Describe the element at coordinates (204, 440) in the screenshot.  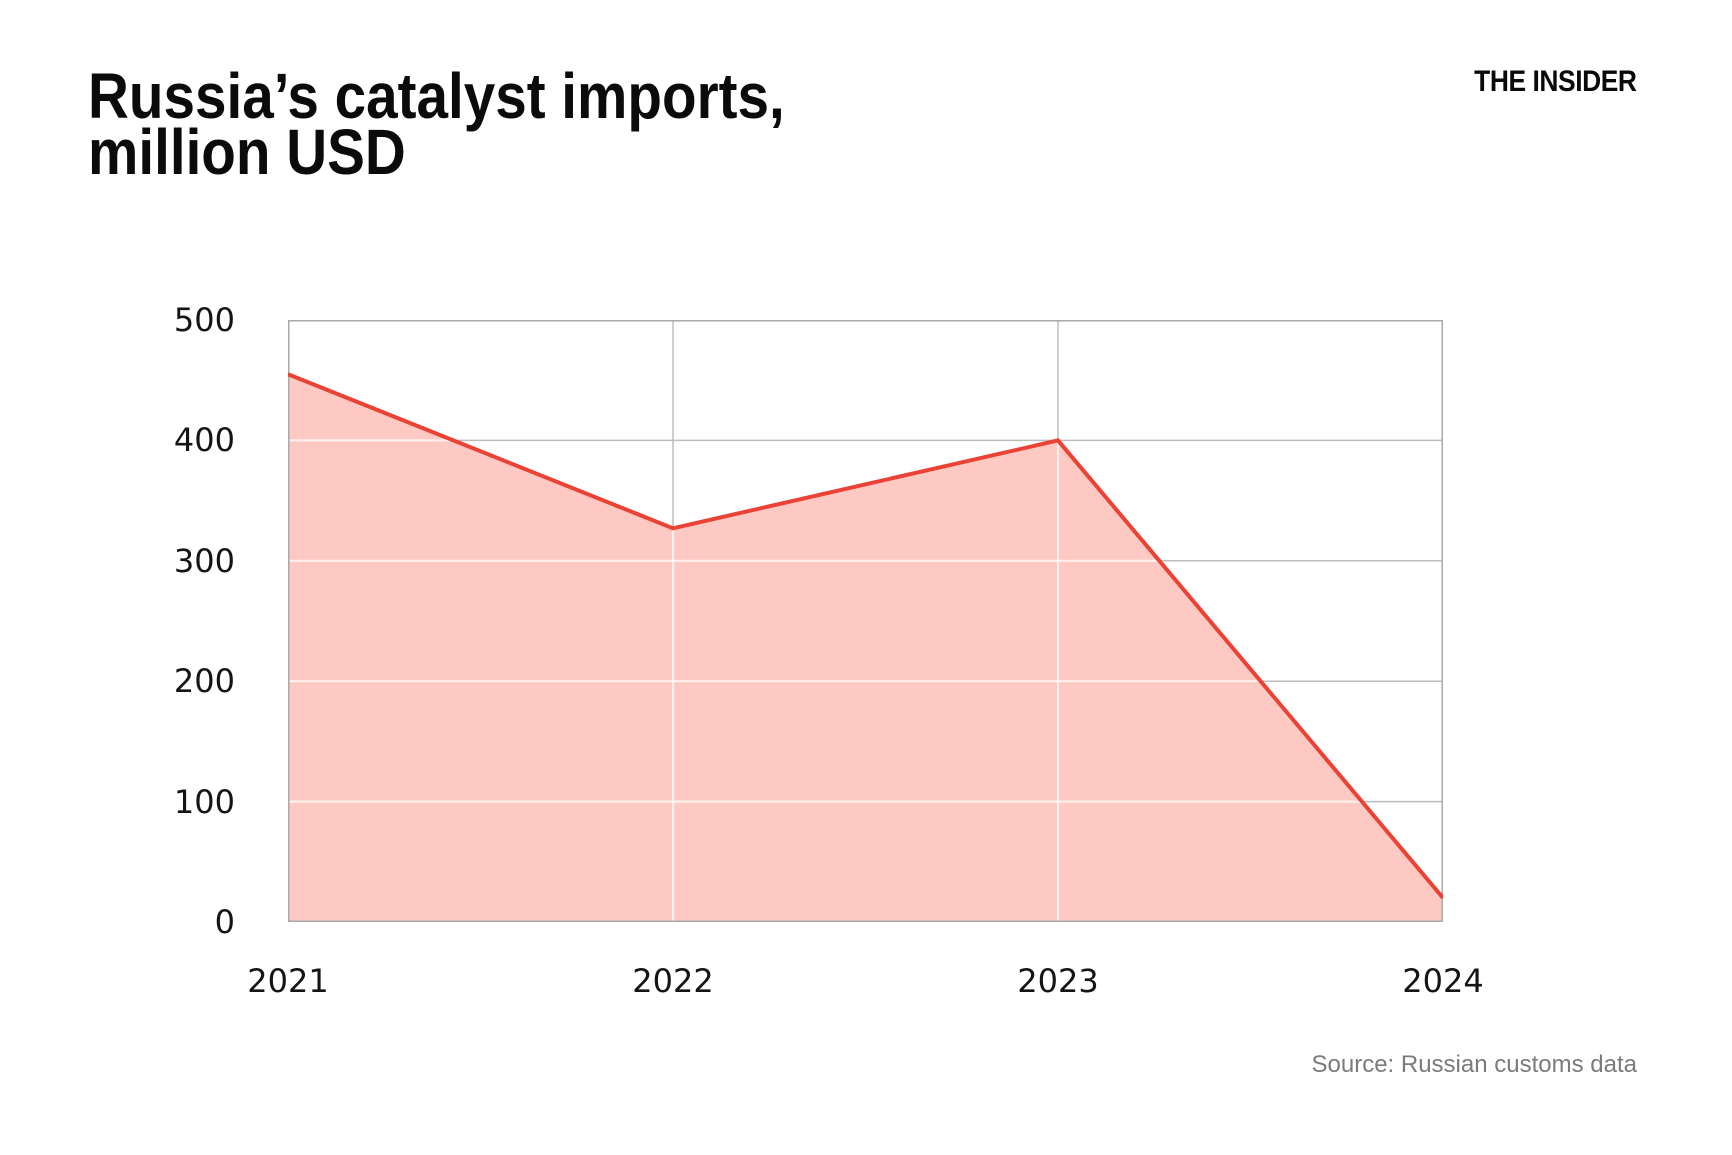
I see `y-tick-label: 400` at that location.